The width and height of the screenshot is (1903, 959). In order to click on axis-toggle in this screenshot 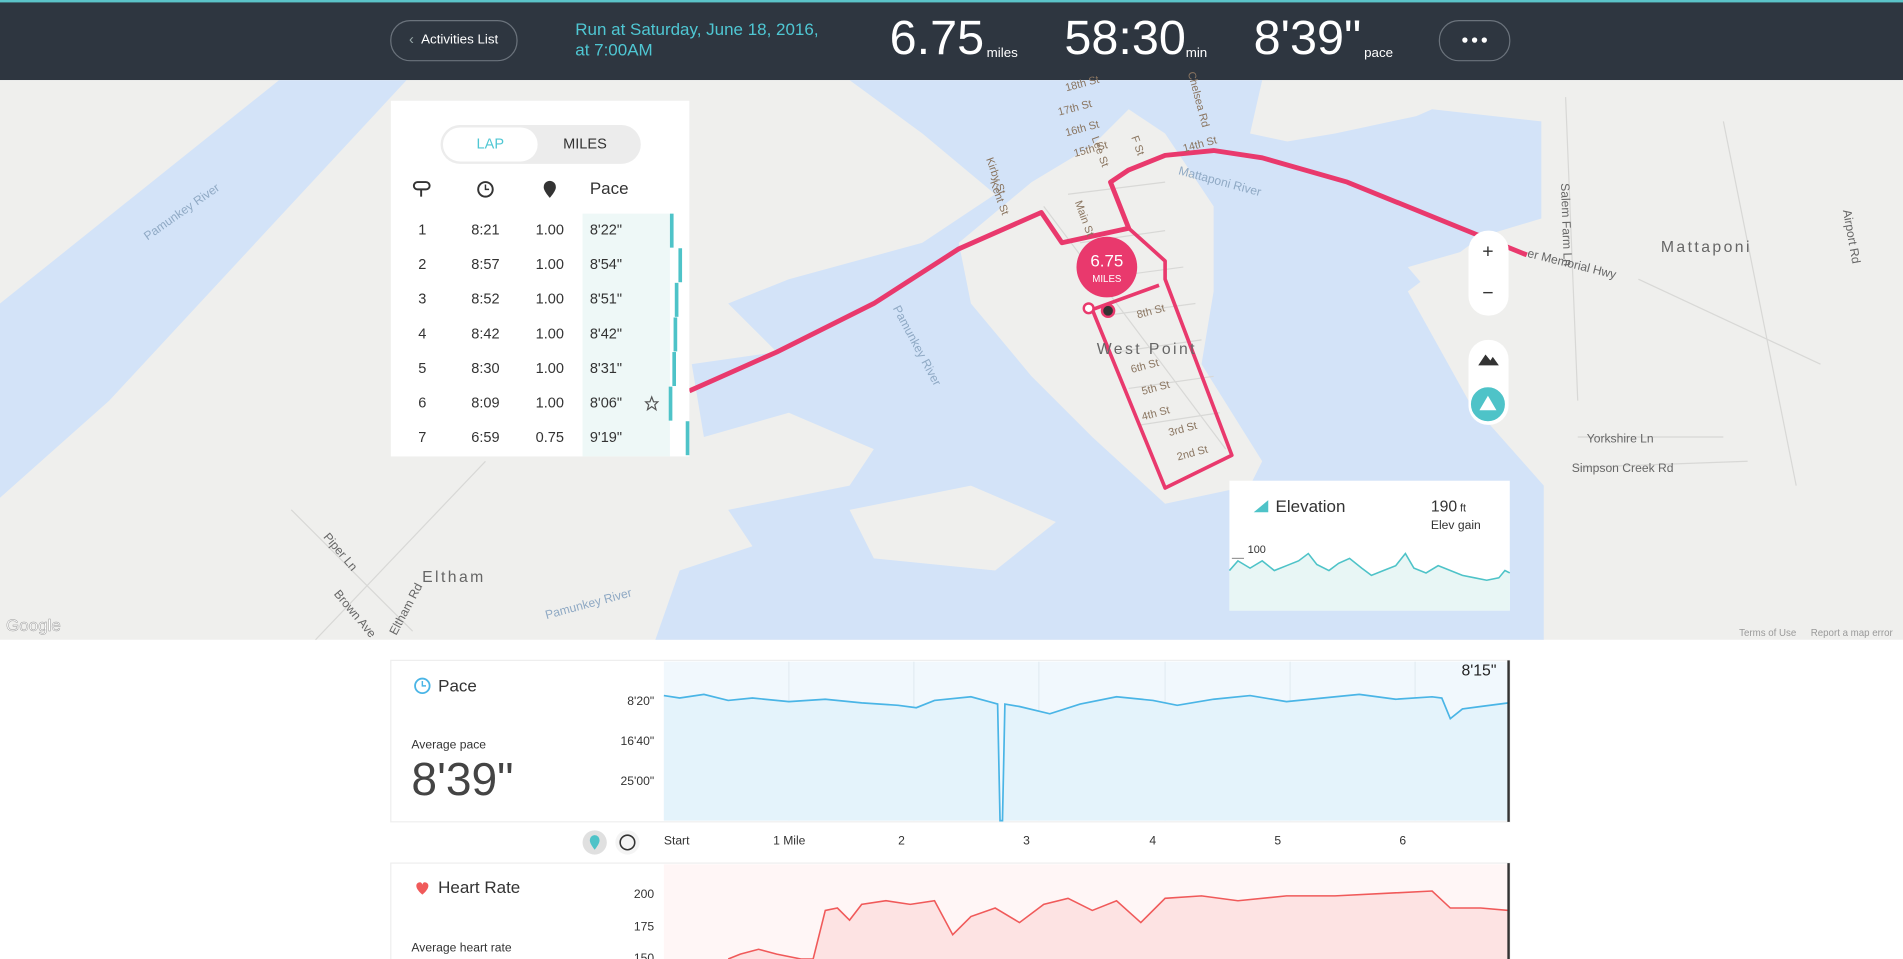, I will do `click(611, 842)`.